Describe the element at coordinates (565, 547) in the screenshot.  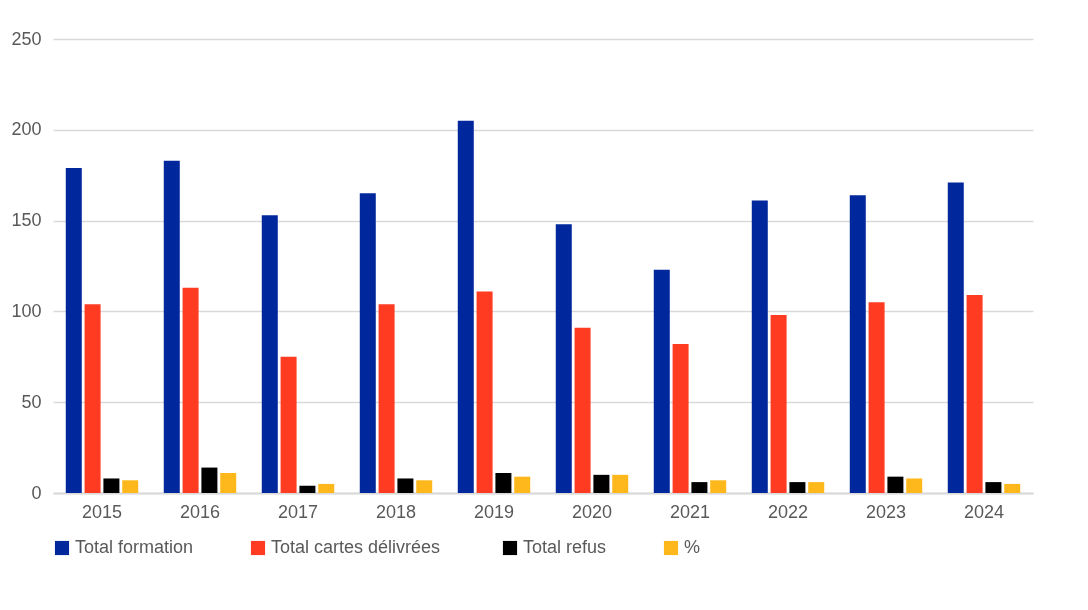
I see `legend-label: Total refus` at that location.